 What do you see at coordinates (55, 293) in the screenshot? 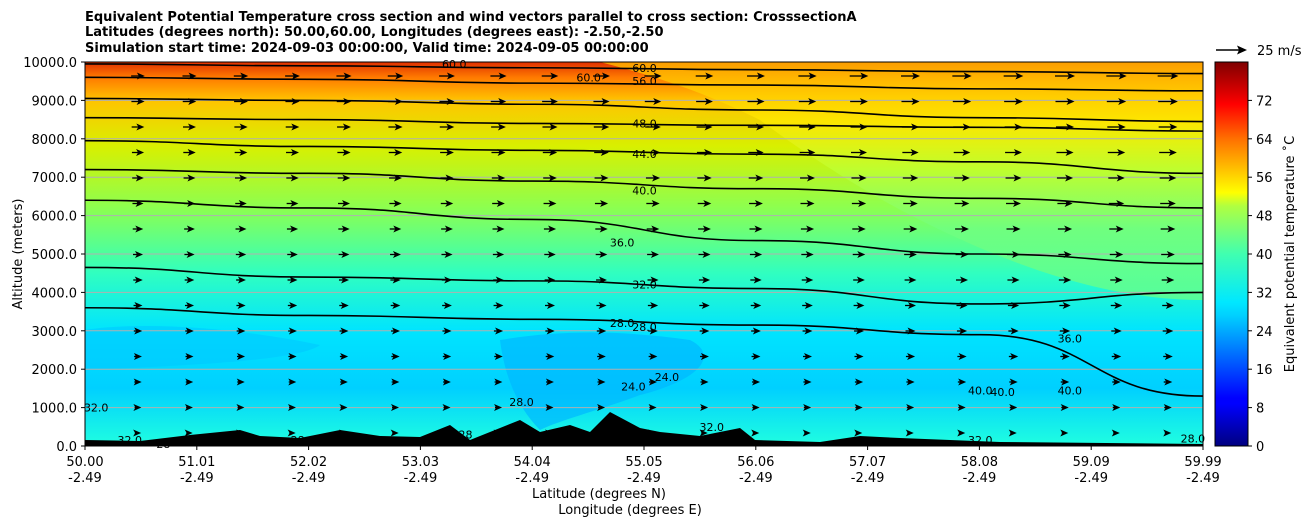
I see `y-tick-label: 4000.0` at bounding box center [55, 293].